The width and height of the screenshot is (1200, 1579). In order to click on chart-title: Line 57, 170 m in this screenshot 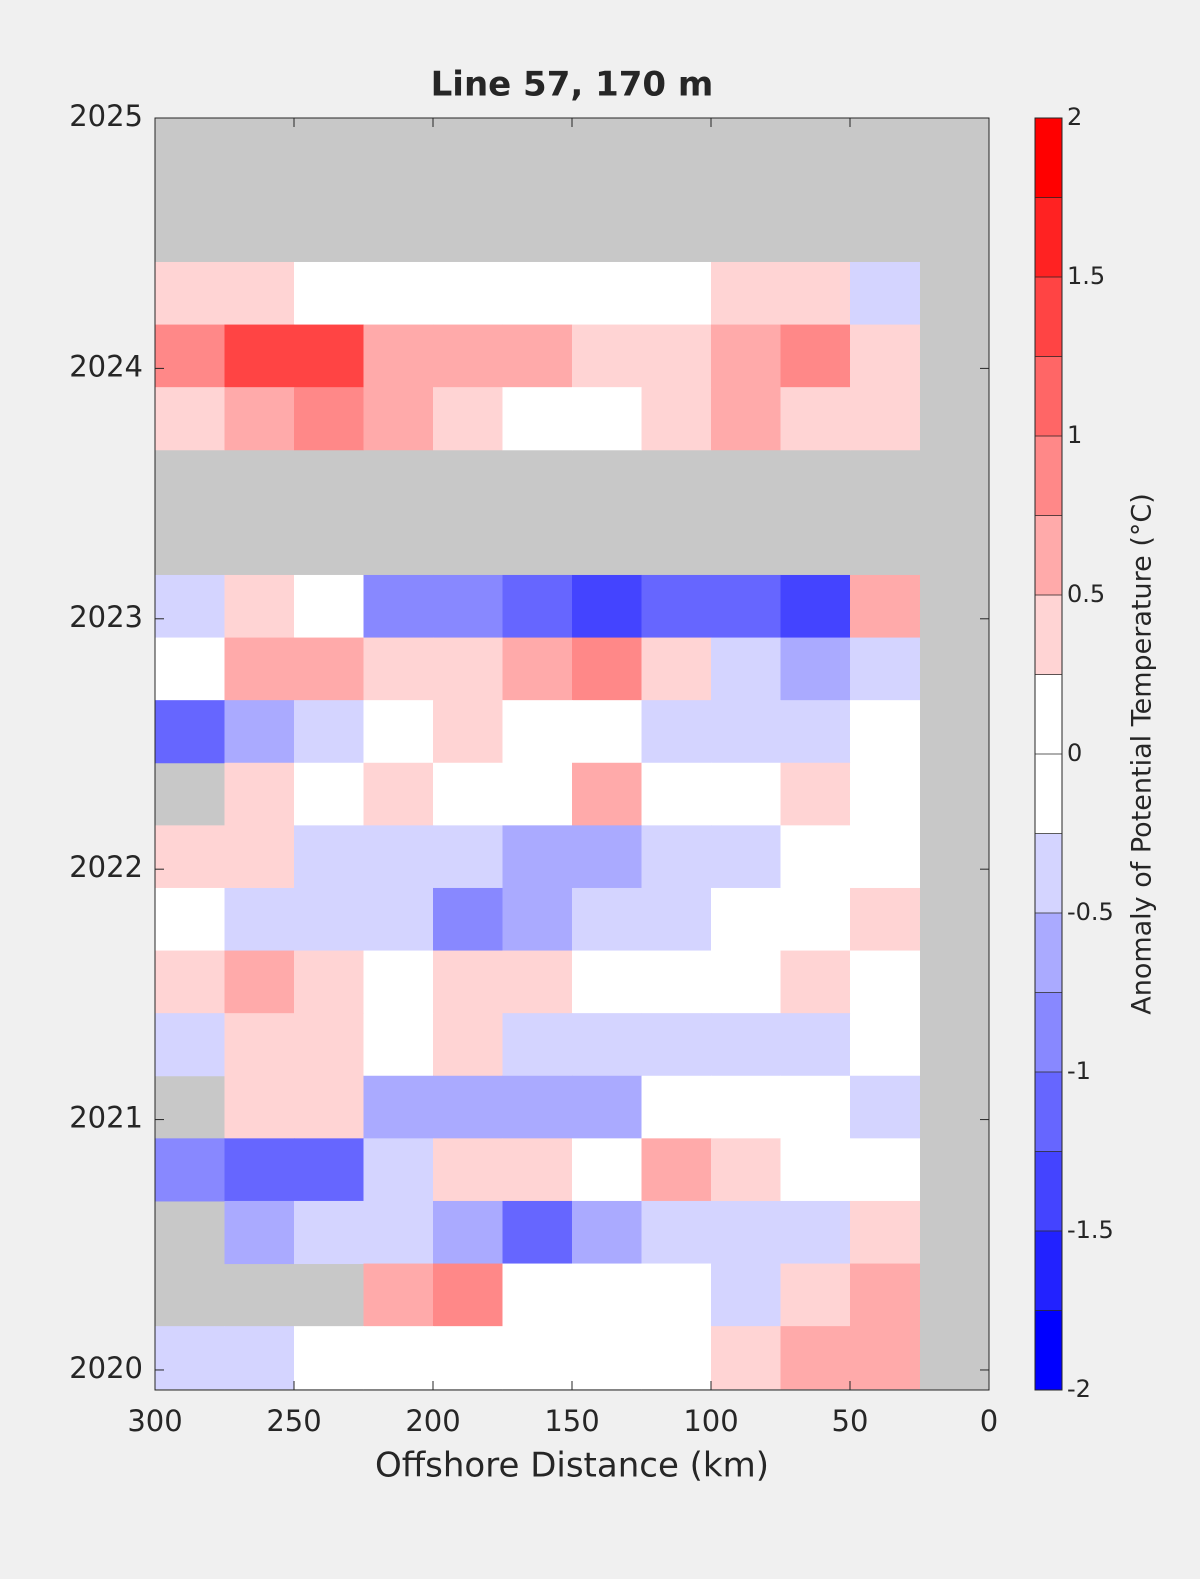, I will do `click(572, 85)`.